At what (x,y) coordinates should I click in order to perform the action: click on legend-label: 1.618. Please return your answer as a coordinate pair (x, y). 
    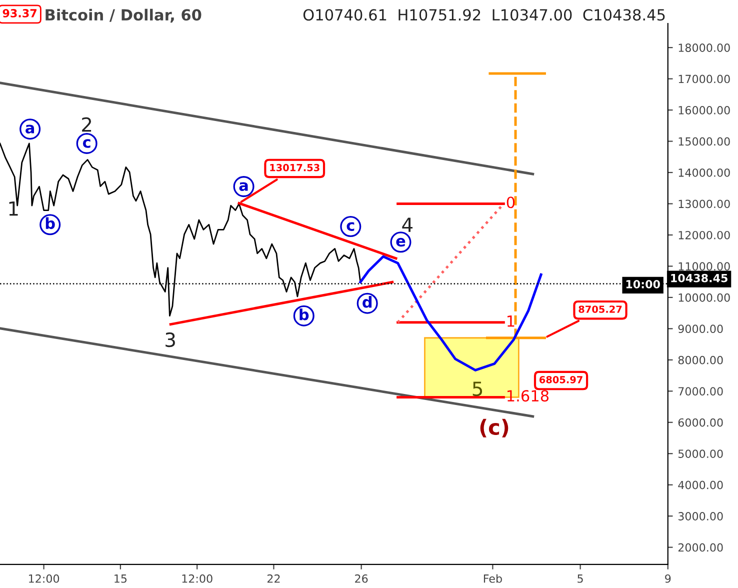
    Looking at the image, I should click on (528, 396).